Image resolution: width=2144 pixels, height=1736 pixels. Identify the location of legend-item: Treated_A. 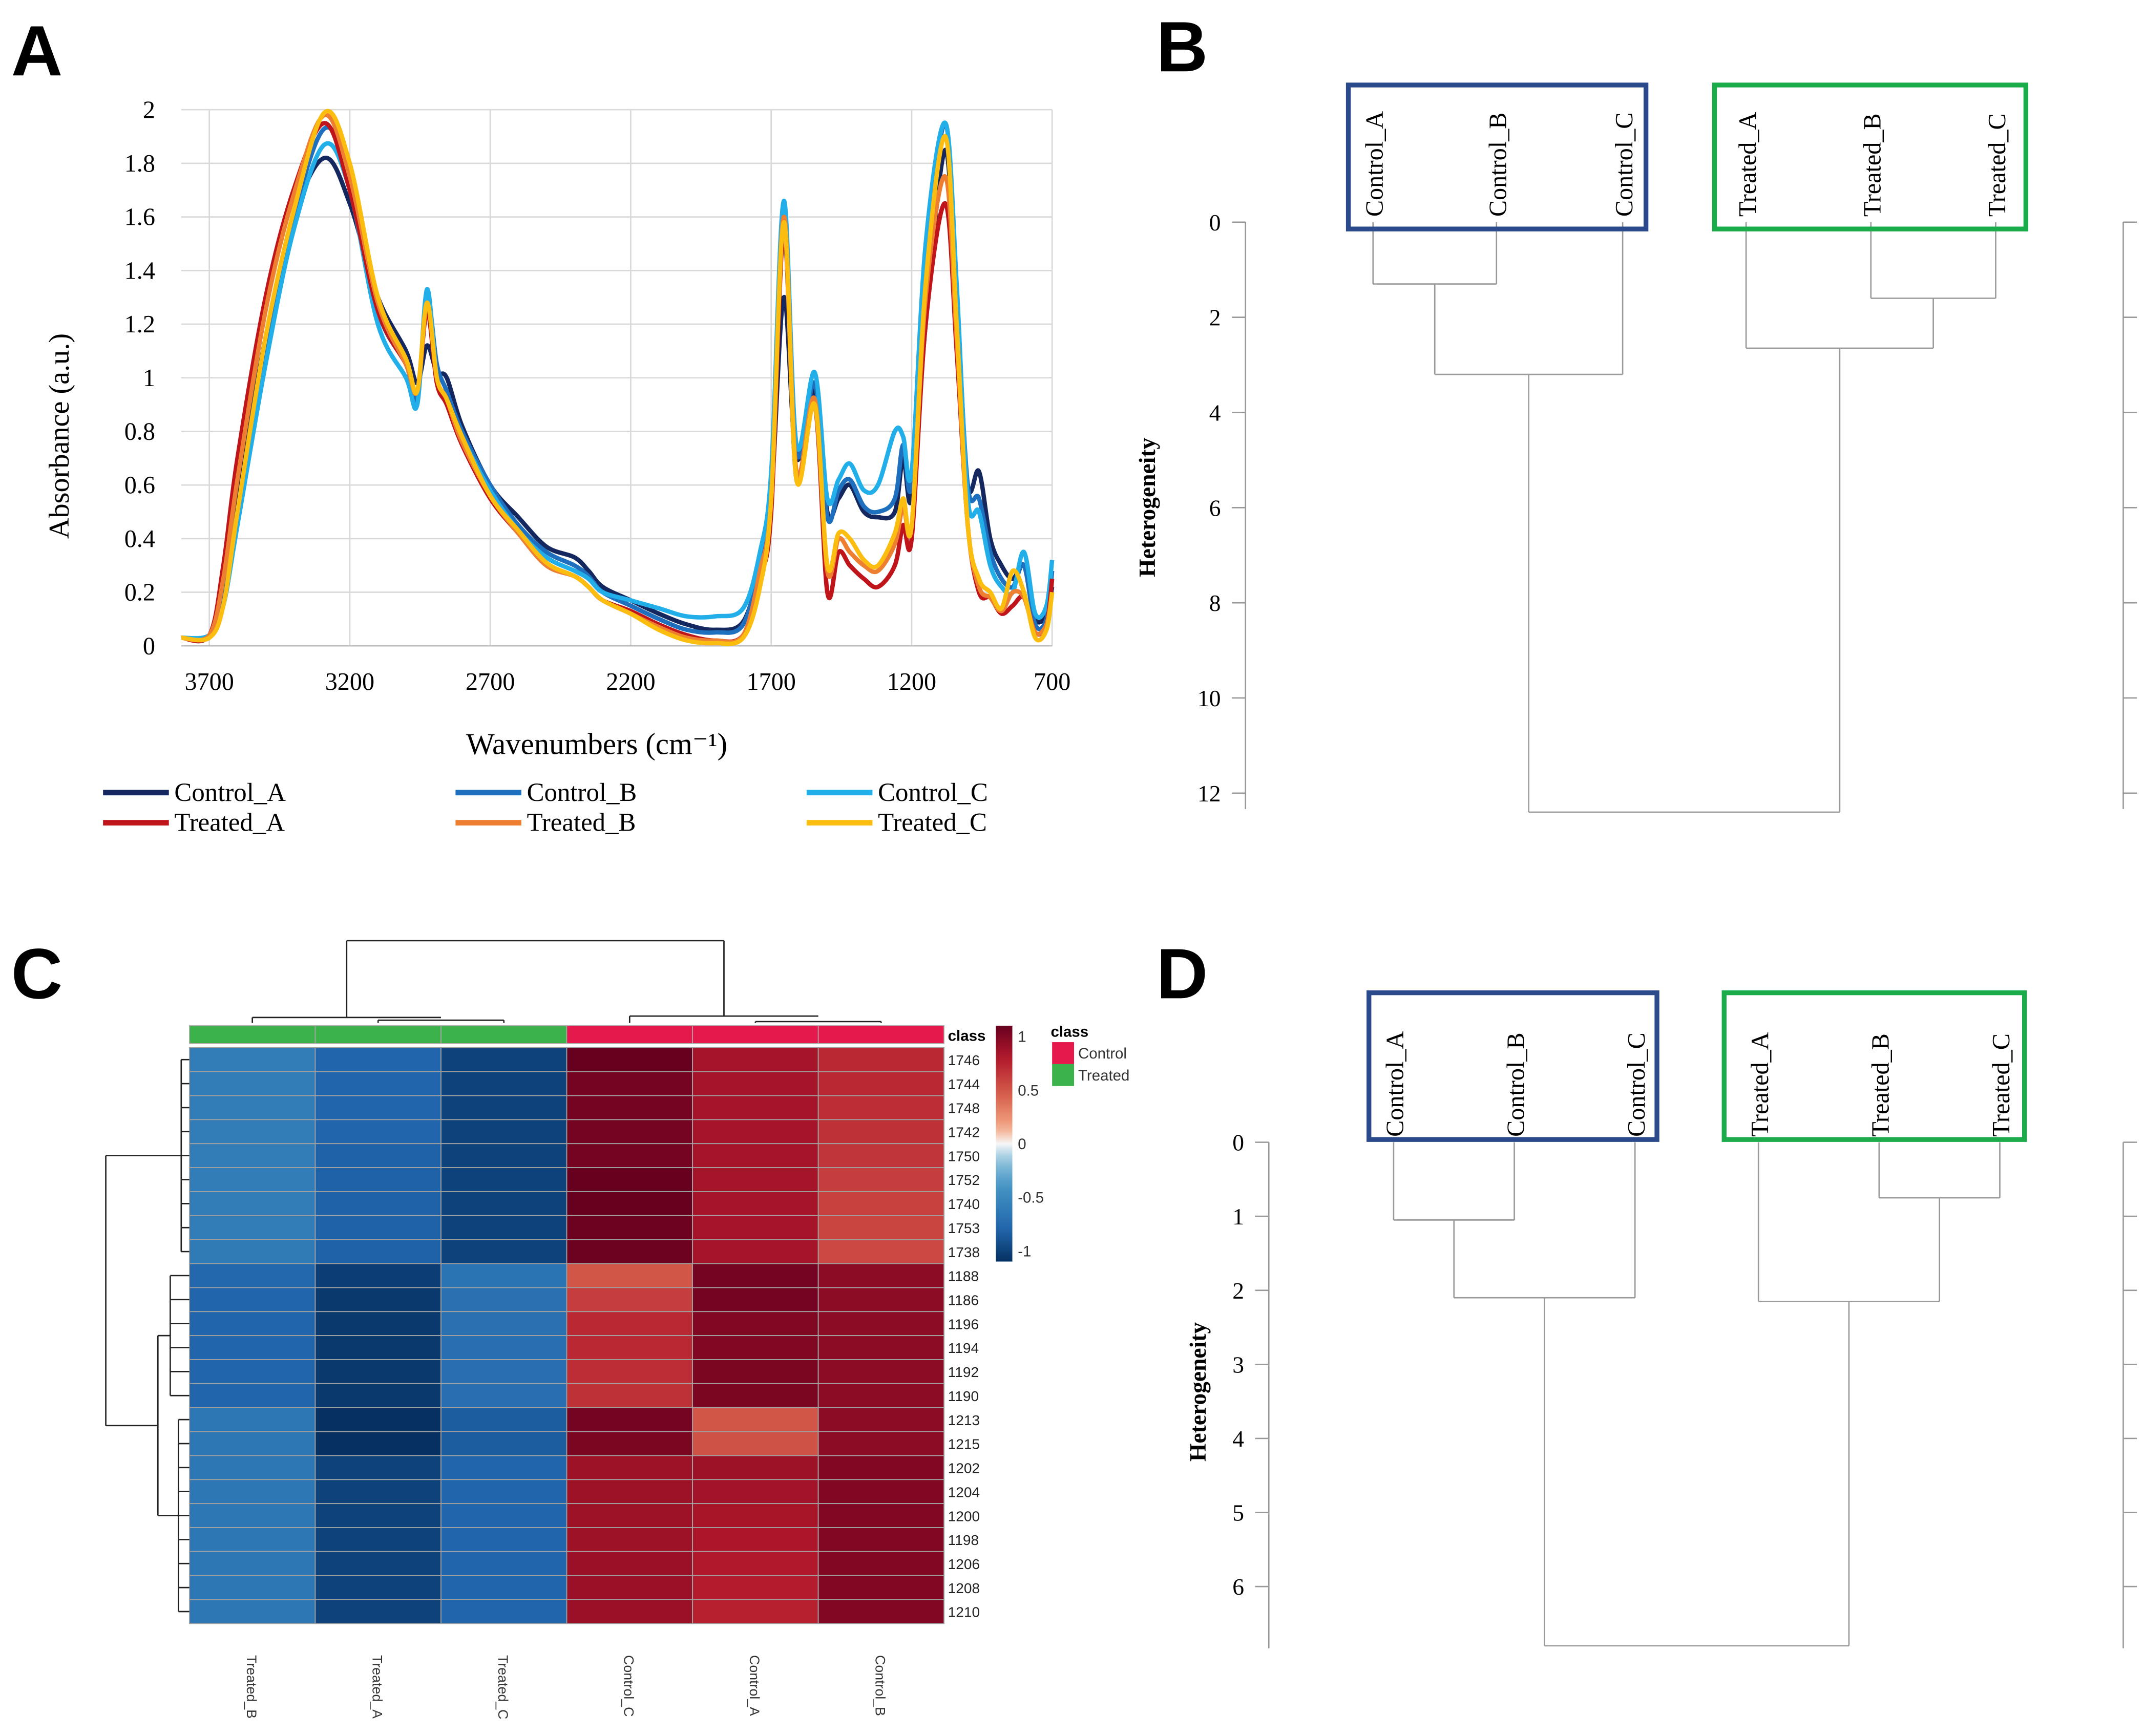
(194, 823).